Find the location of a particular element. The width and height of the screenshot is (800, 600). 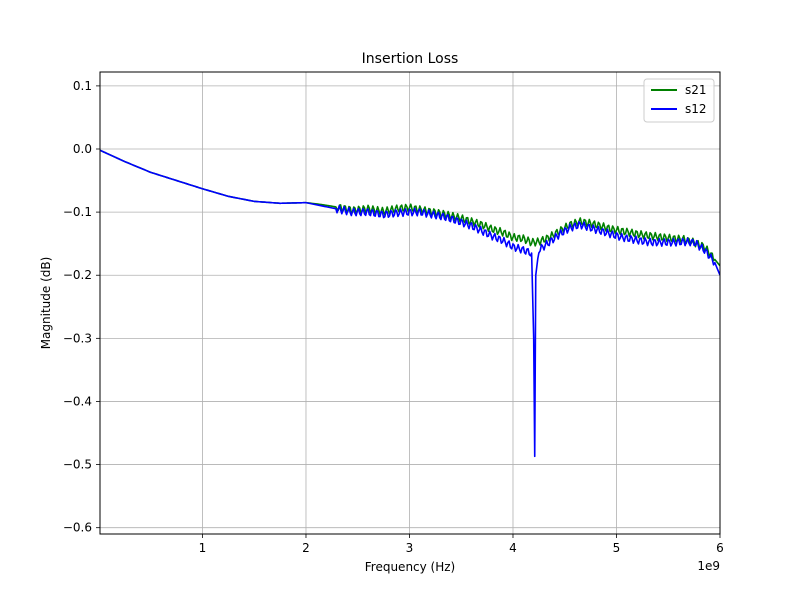

y-tick-label: −0.6 is located at coordinates (77, 528).